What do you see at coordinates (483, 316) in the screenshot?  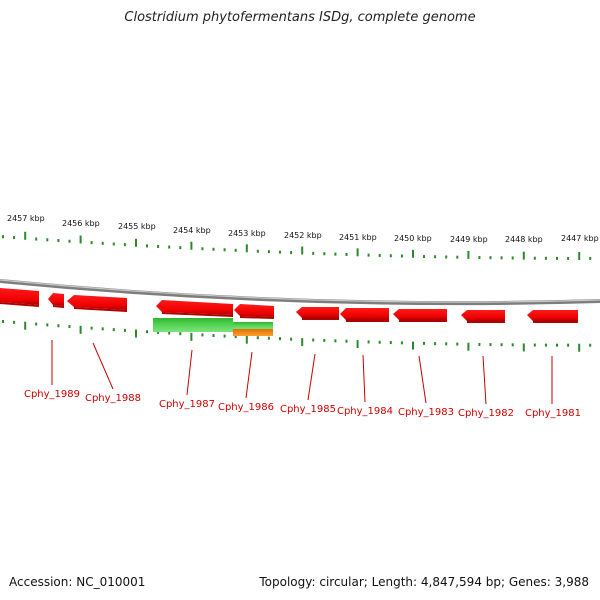 I see `gene-cphy-1982` at bounding box center [483, 316].